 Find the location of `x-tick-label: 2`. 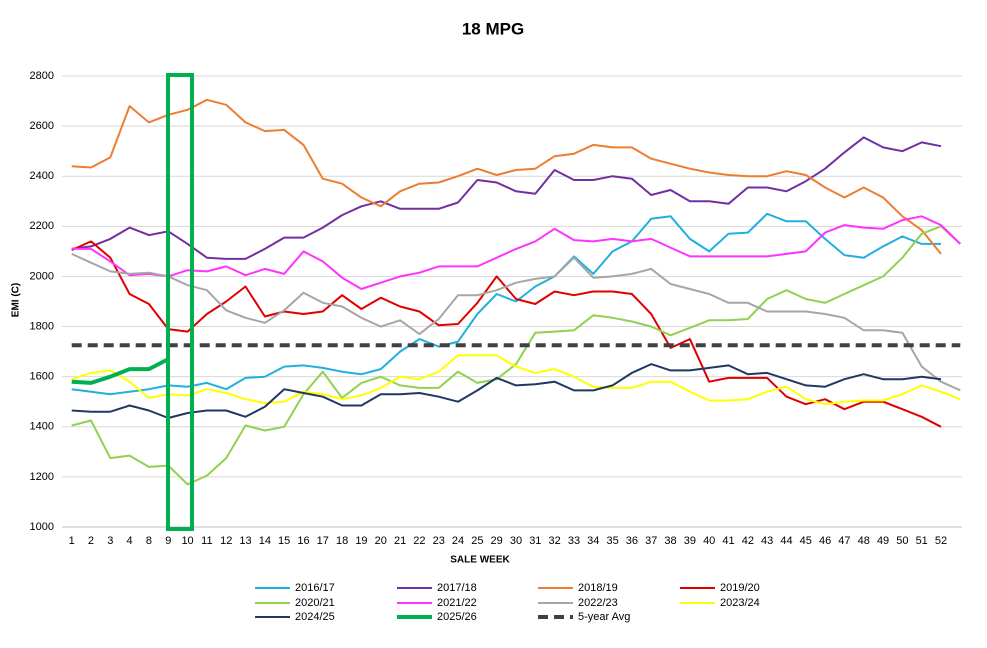

x-tick-label: 2 is located at coordinates (91, 541).